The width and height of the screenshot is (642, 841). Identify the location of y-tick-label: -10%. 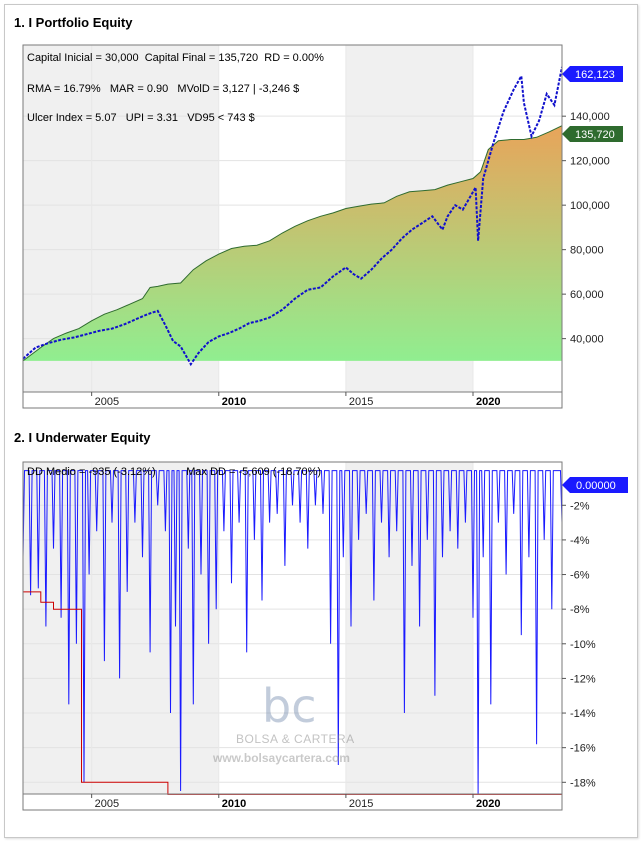
(583, 645).